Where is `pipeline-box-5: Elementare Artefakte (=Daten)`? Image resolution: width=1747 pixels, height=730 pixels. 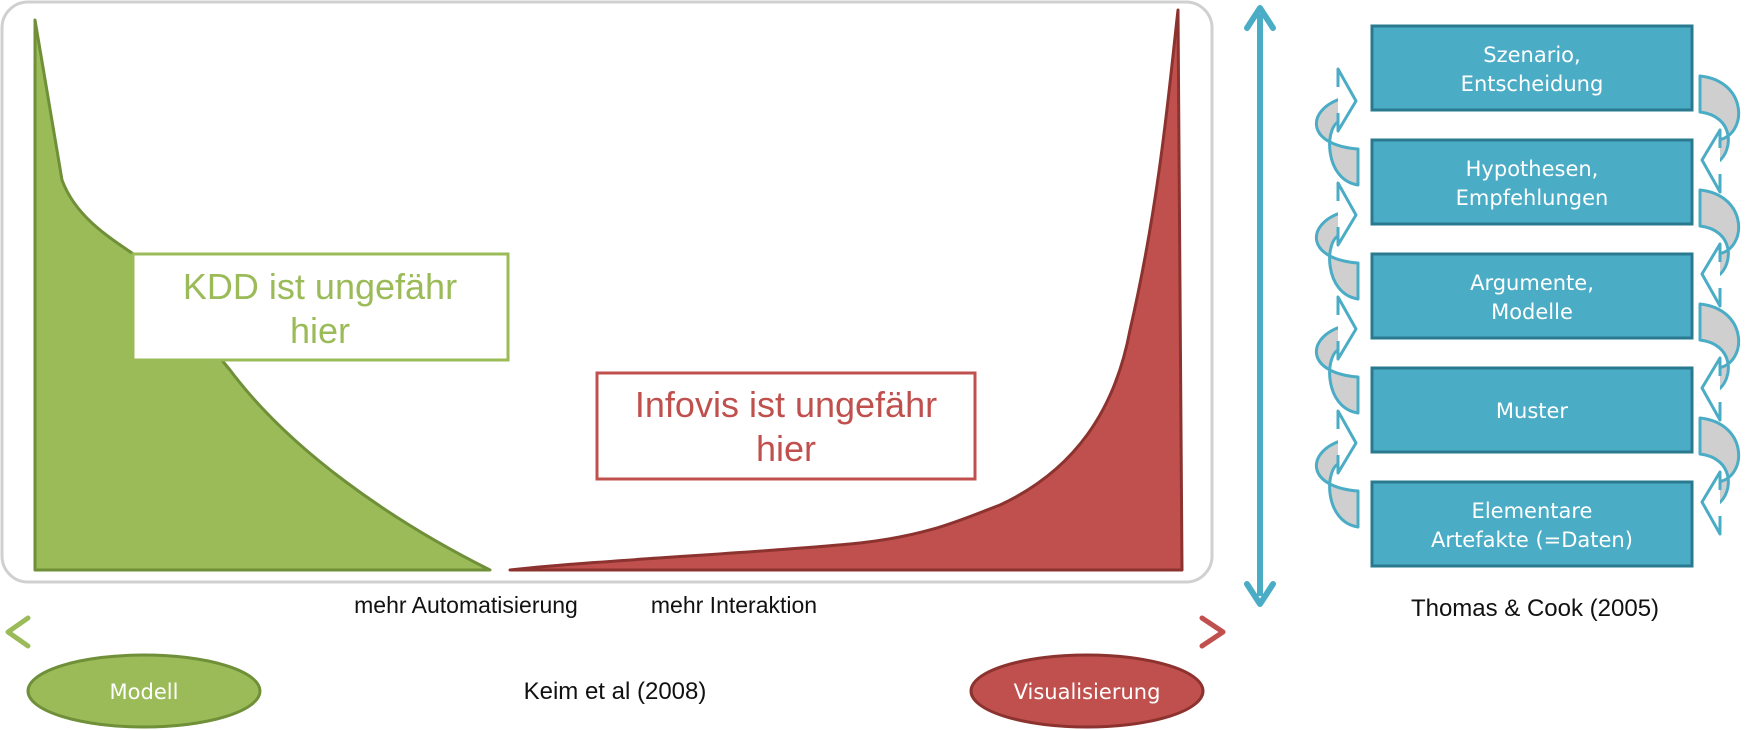
pipeline-box-5: Elementare Artefakte (=Daten) is located at coordinates (1532, 524).